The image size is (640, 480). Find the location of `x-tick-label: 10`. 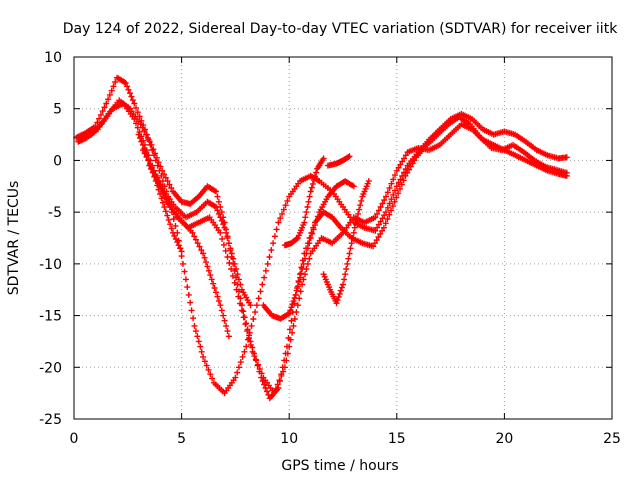

x-tick-label: 10 is located at coordinates (289, 439).